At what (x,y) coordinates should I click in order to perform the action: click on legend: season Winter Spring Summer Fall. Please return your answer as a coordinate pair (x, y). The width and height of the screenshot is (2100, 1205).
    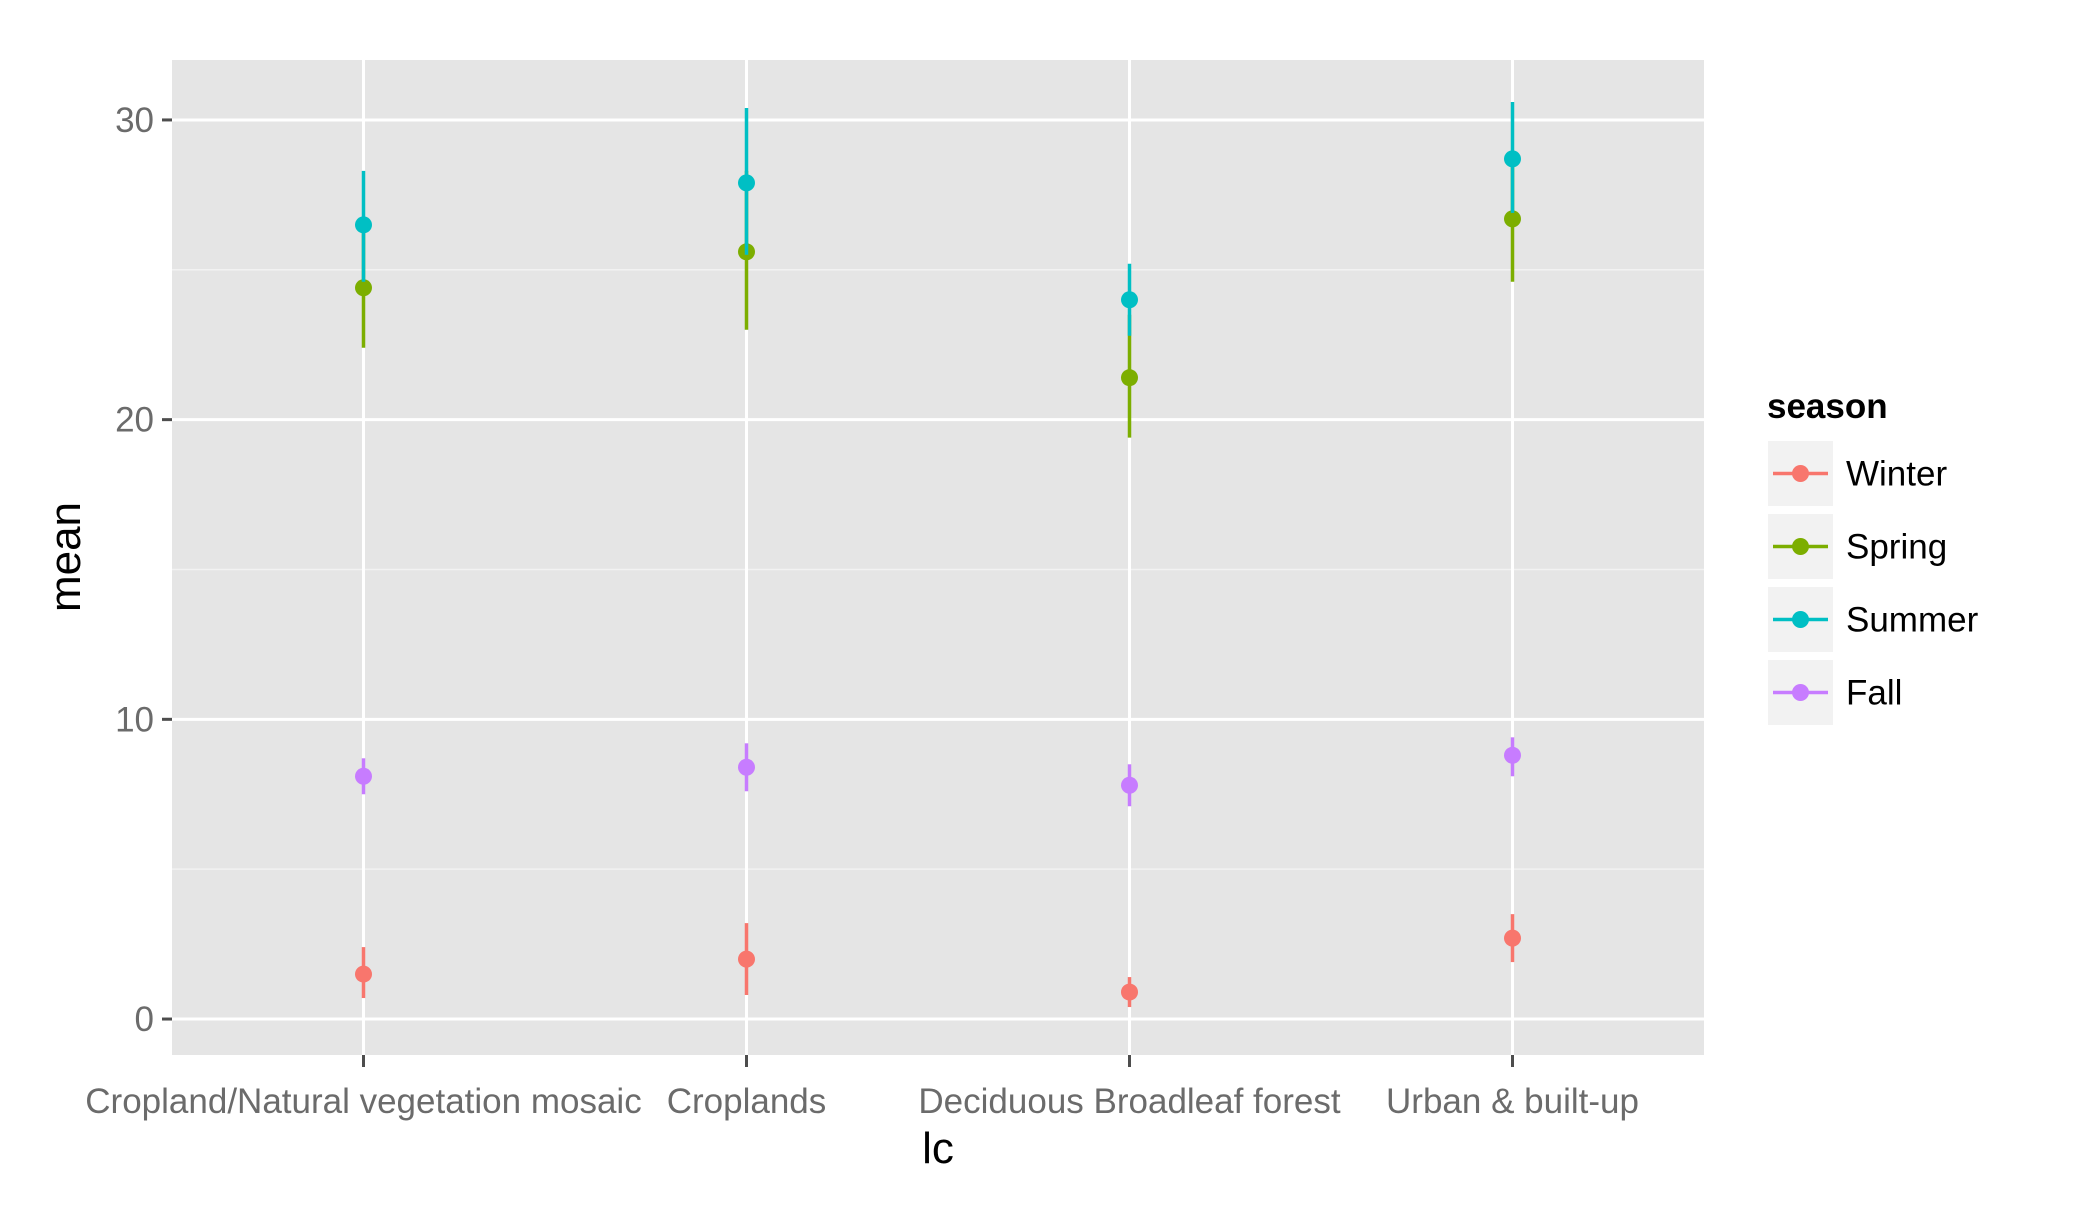
    Looking at the image, I should click on (1872, 557).